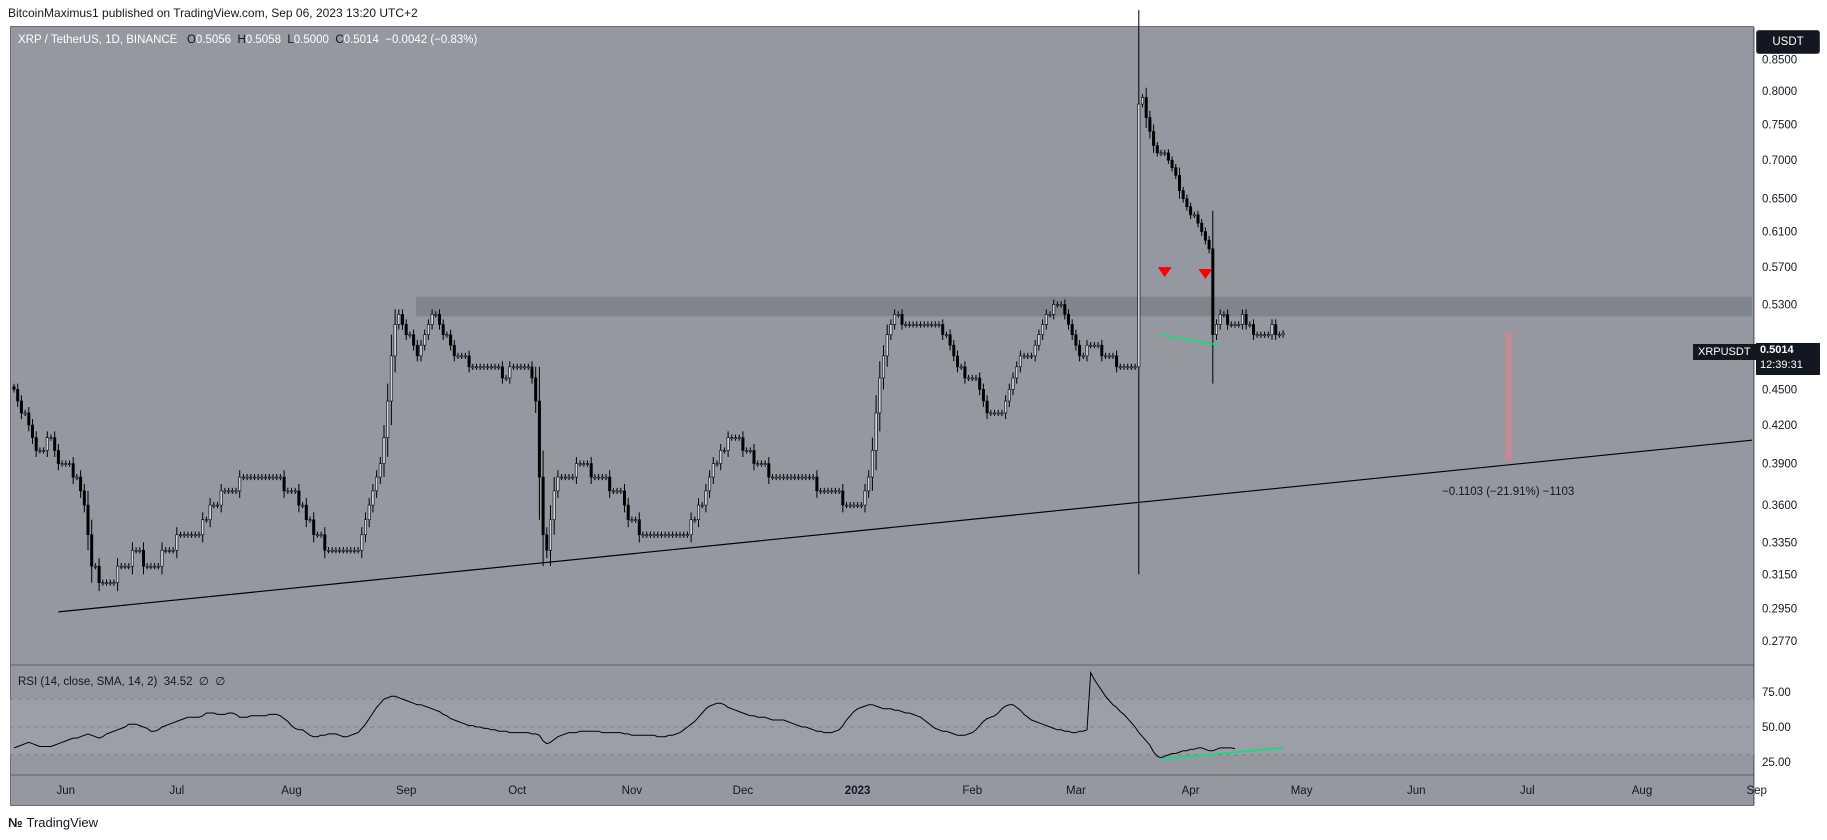 This screenshot has width=1827, height=840. Describe the element at coordinates (15, 822) in the screenshot. I see `tradingview-logo-icon: №` at that location.